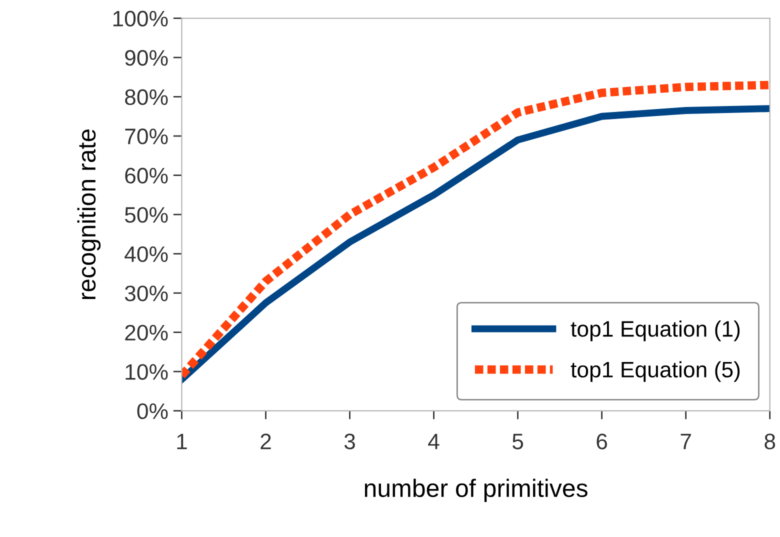  I want to click on x-tick-label: 3, so click(349, 442).